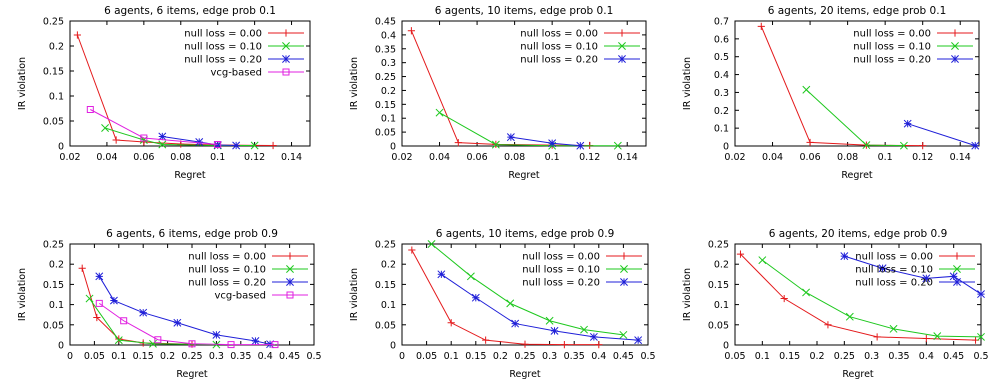 The height and width of the screenshot is (391, 993). Describe the element at coordinates (190, 11) in the screenshot. I see `chart-title: 6 agents, 6 items, edge prob 0.1` at that location.